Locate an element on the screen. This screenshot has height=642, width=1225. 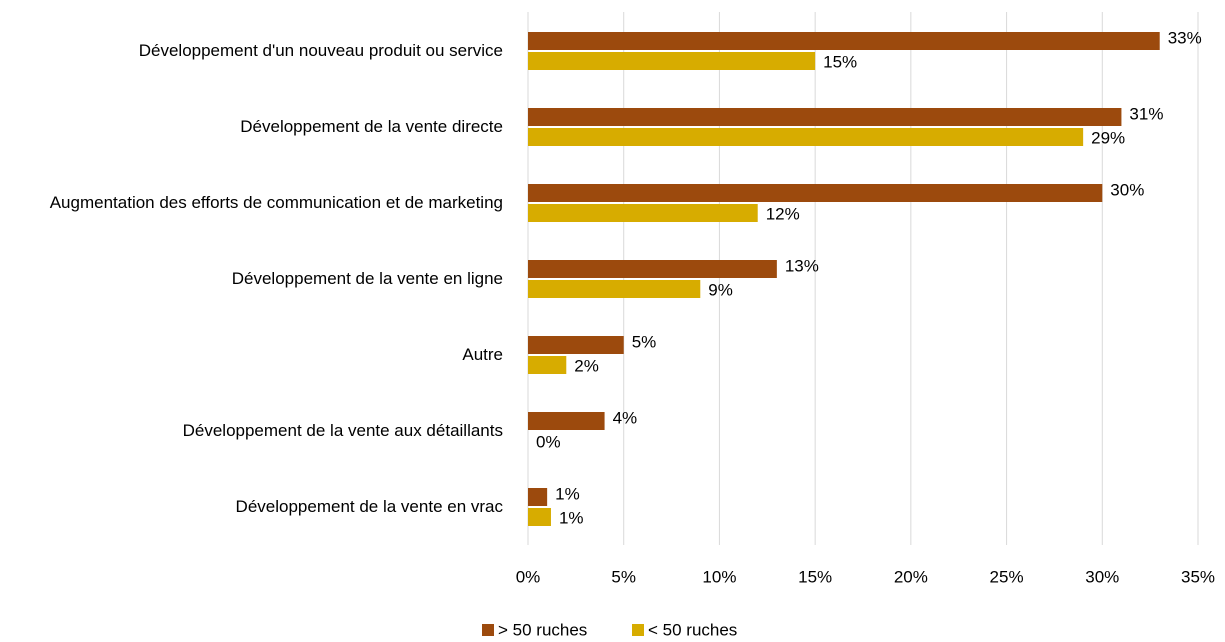
data-label: 31% is located at coordinates (1146, 113).